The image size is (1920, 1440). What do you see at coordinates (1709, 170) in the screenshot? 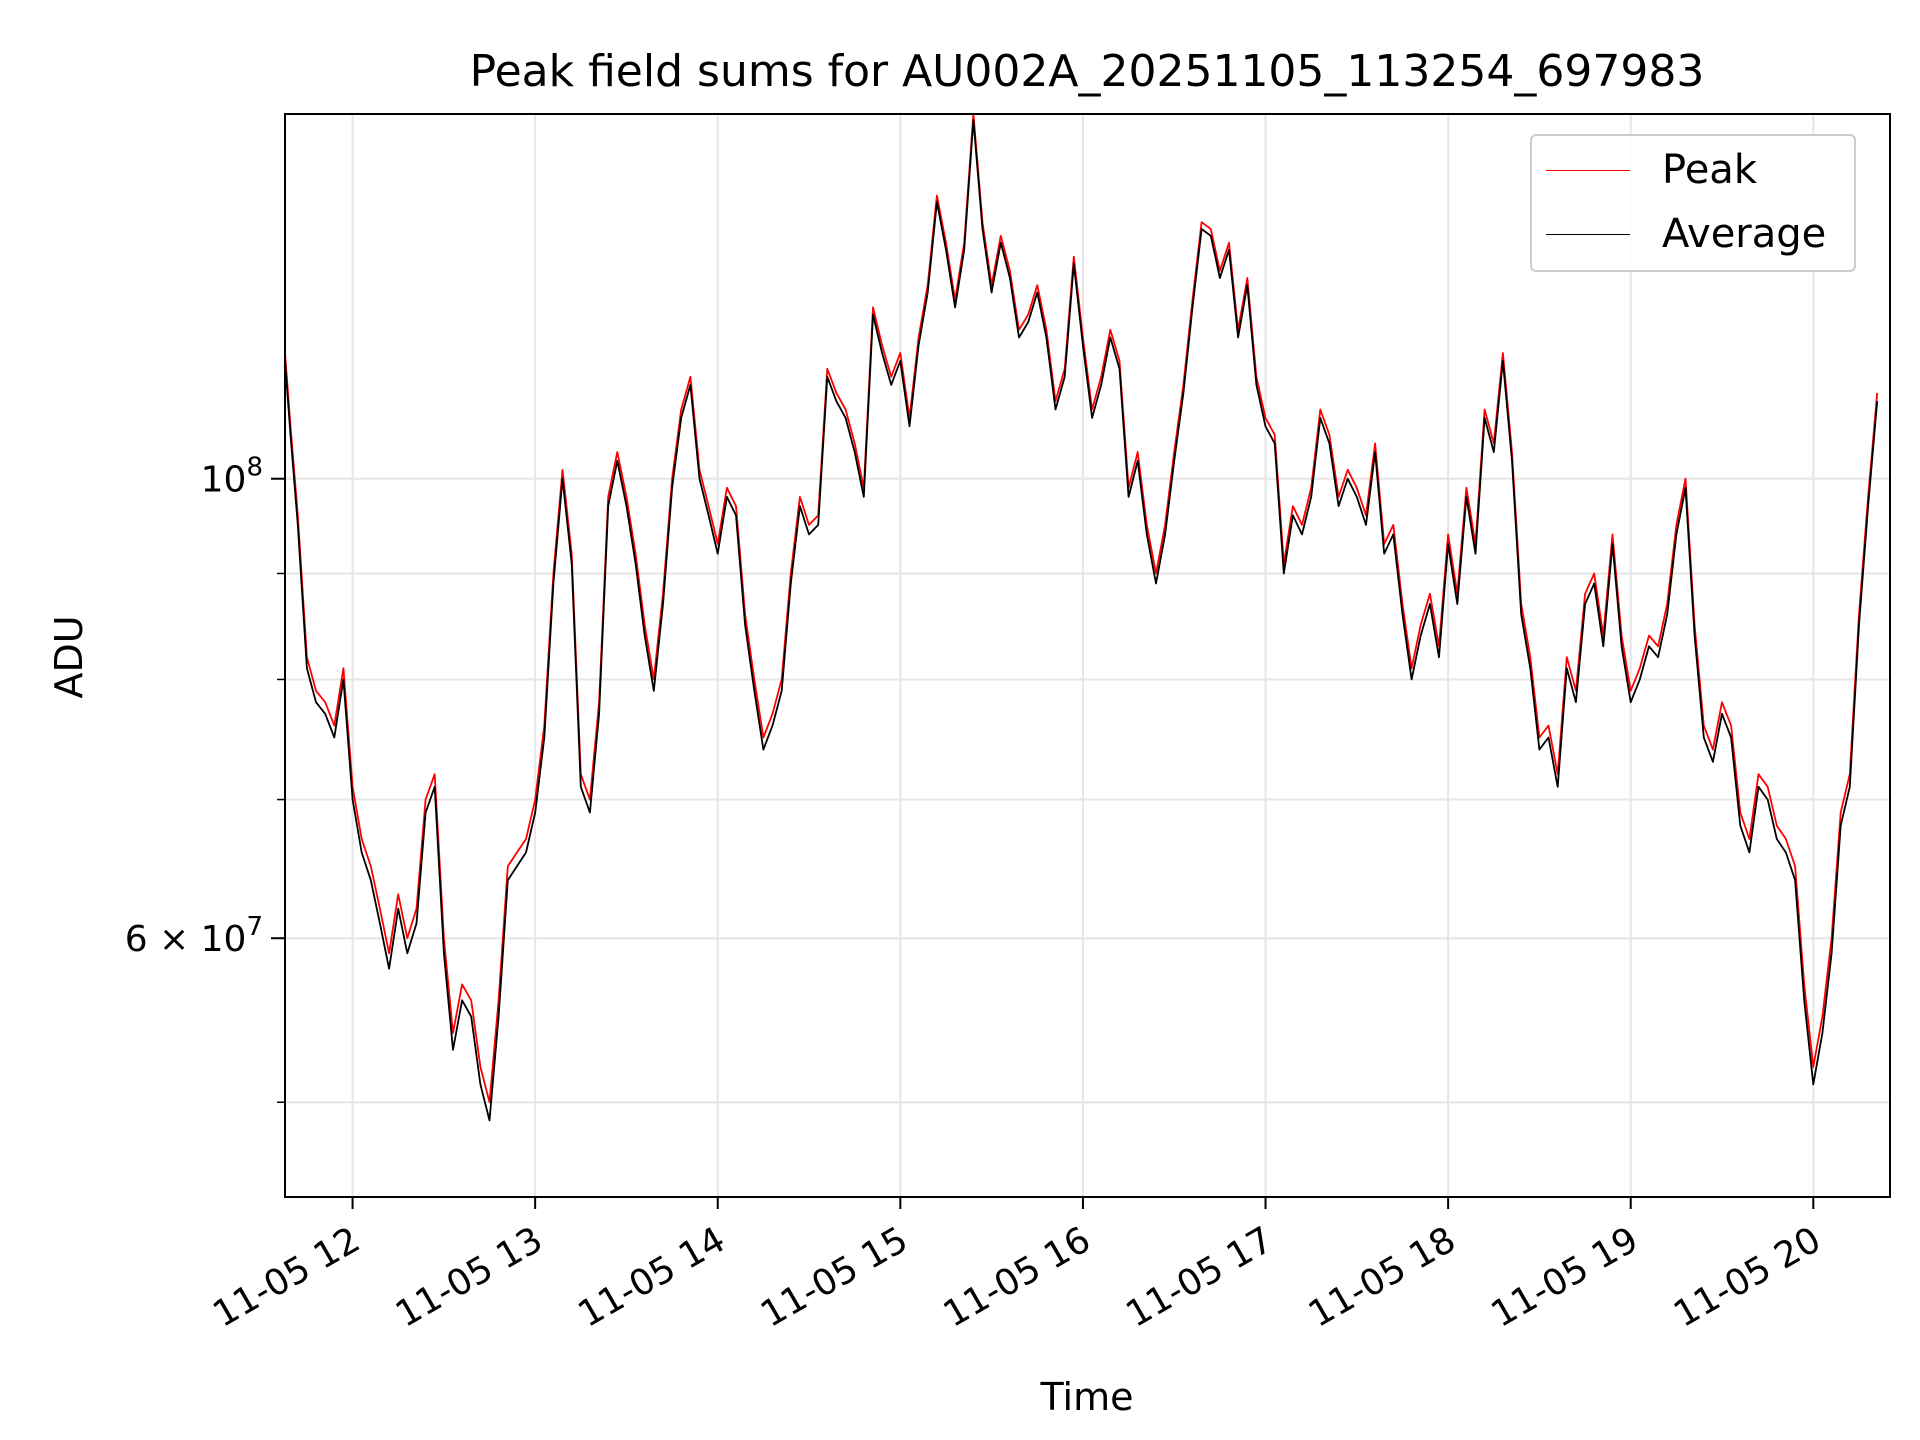
I see `legend-label-peak: Peak` at bounding box center [1709, 170].